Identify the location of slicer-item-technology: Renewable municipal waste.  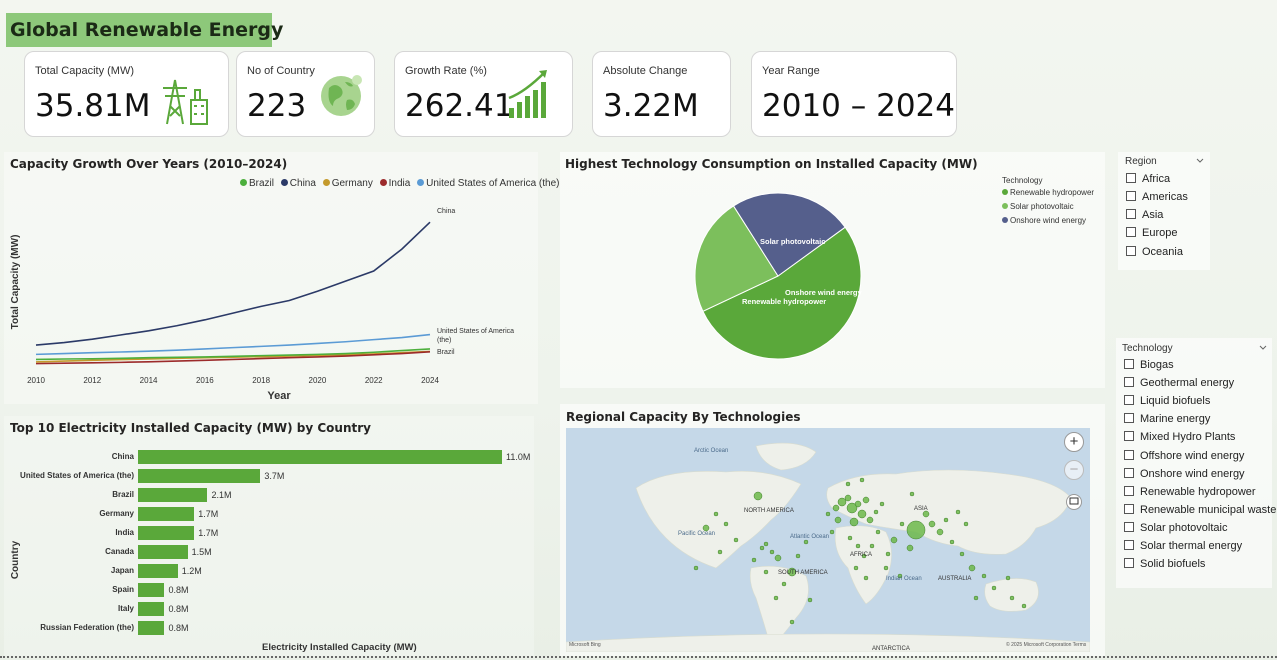
(1200, 509).